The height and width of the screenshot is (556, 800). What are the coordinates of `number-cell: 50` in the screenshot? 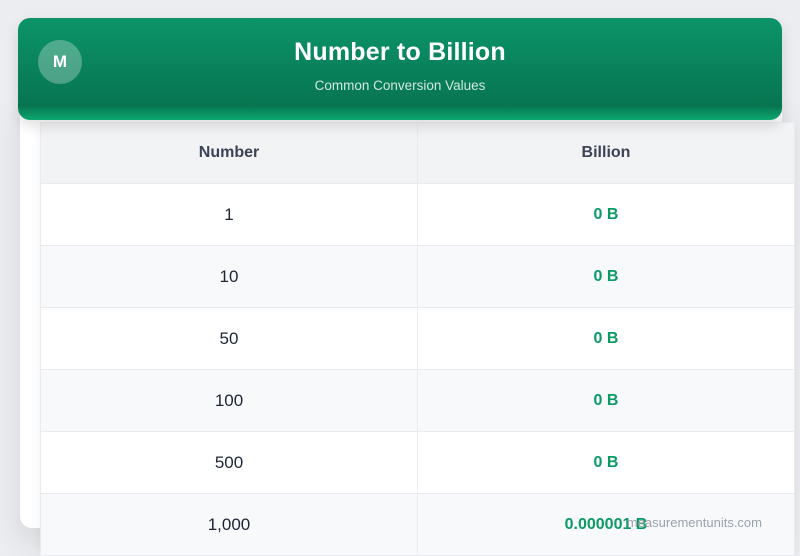 It's located at (229, 338).